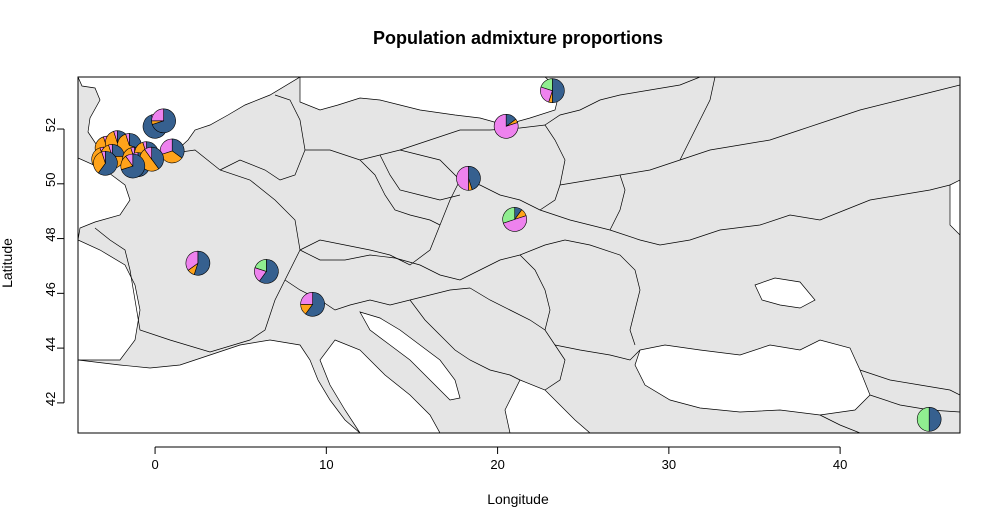  Describe the element at coordinates (50, 289) in the screenshot. I see `y-tick-label: 46` at that location.